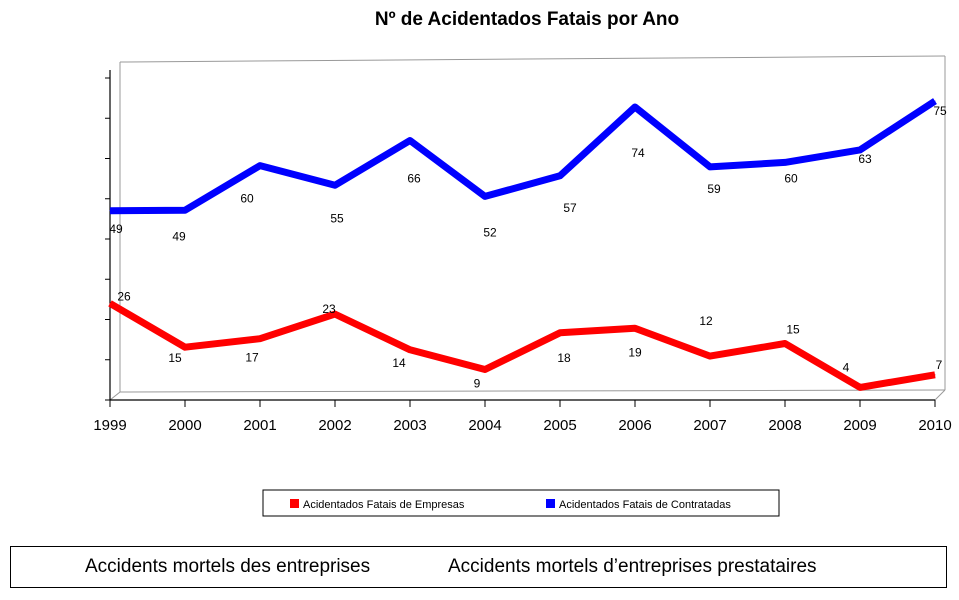 The height and width of the screenshot is (600, 959). I want to click on back-wall-top, so click(532, 59).